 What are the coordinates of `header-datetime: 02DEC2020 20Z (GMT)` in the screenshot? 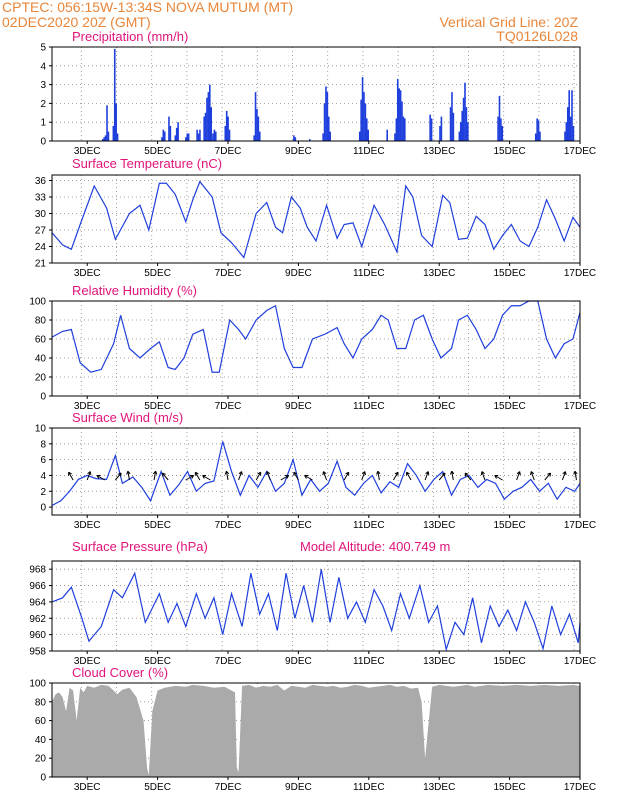 It's located at (76, 22).